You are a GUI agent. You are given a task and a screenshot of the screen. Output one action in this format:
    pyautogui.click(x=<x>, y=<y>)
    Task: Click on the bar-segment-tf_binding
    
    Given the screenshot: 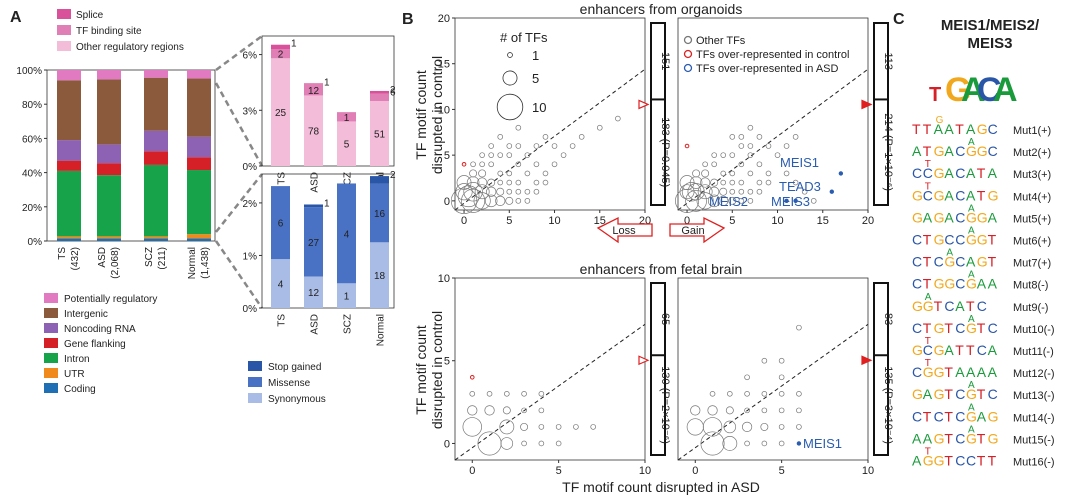 What is the action you would take?
    pyautogui.click(x=280, y=54)
    